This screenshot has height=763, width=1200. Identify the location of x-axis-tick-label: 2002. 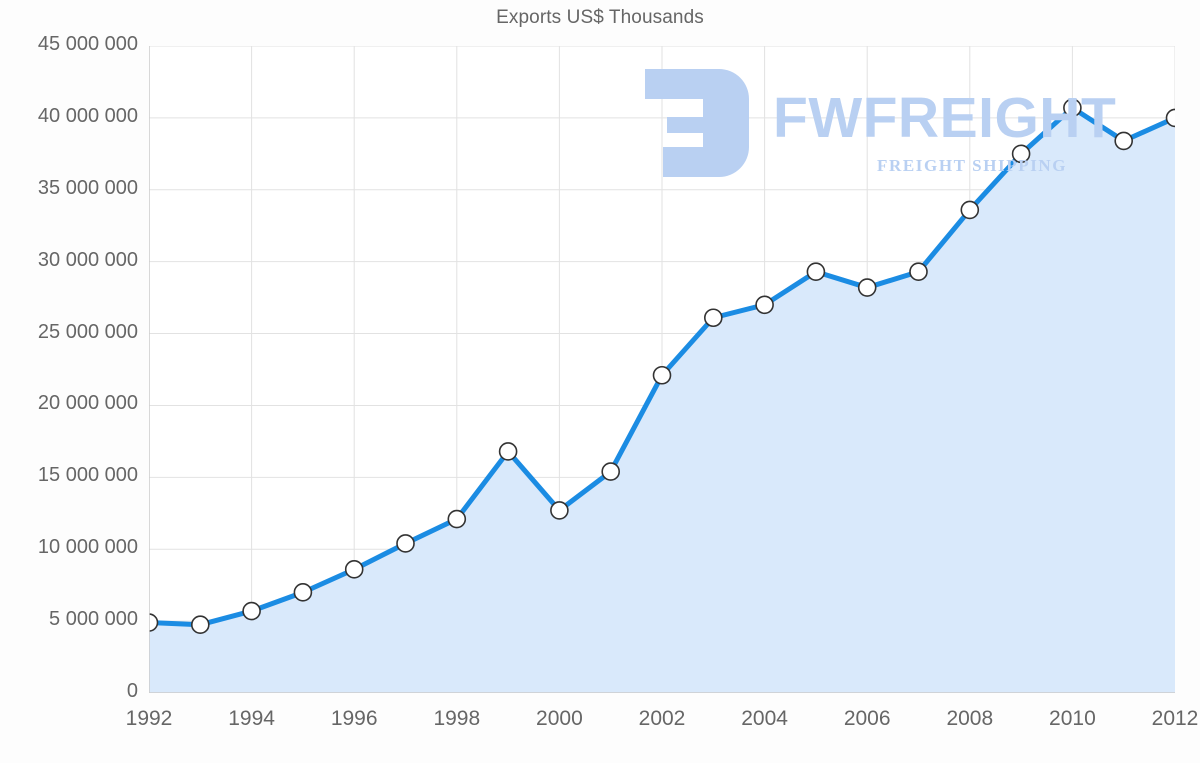
(662, 718).